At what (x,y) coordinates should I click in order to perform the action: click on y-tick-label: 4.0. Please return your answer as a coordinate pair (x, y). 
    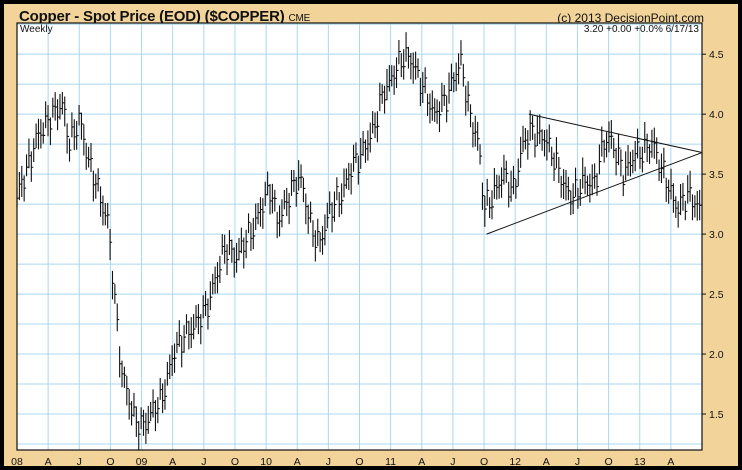
    Looking at the image, I should click on (716, 115).